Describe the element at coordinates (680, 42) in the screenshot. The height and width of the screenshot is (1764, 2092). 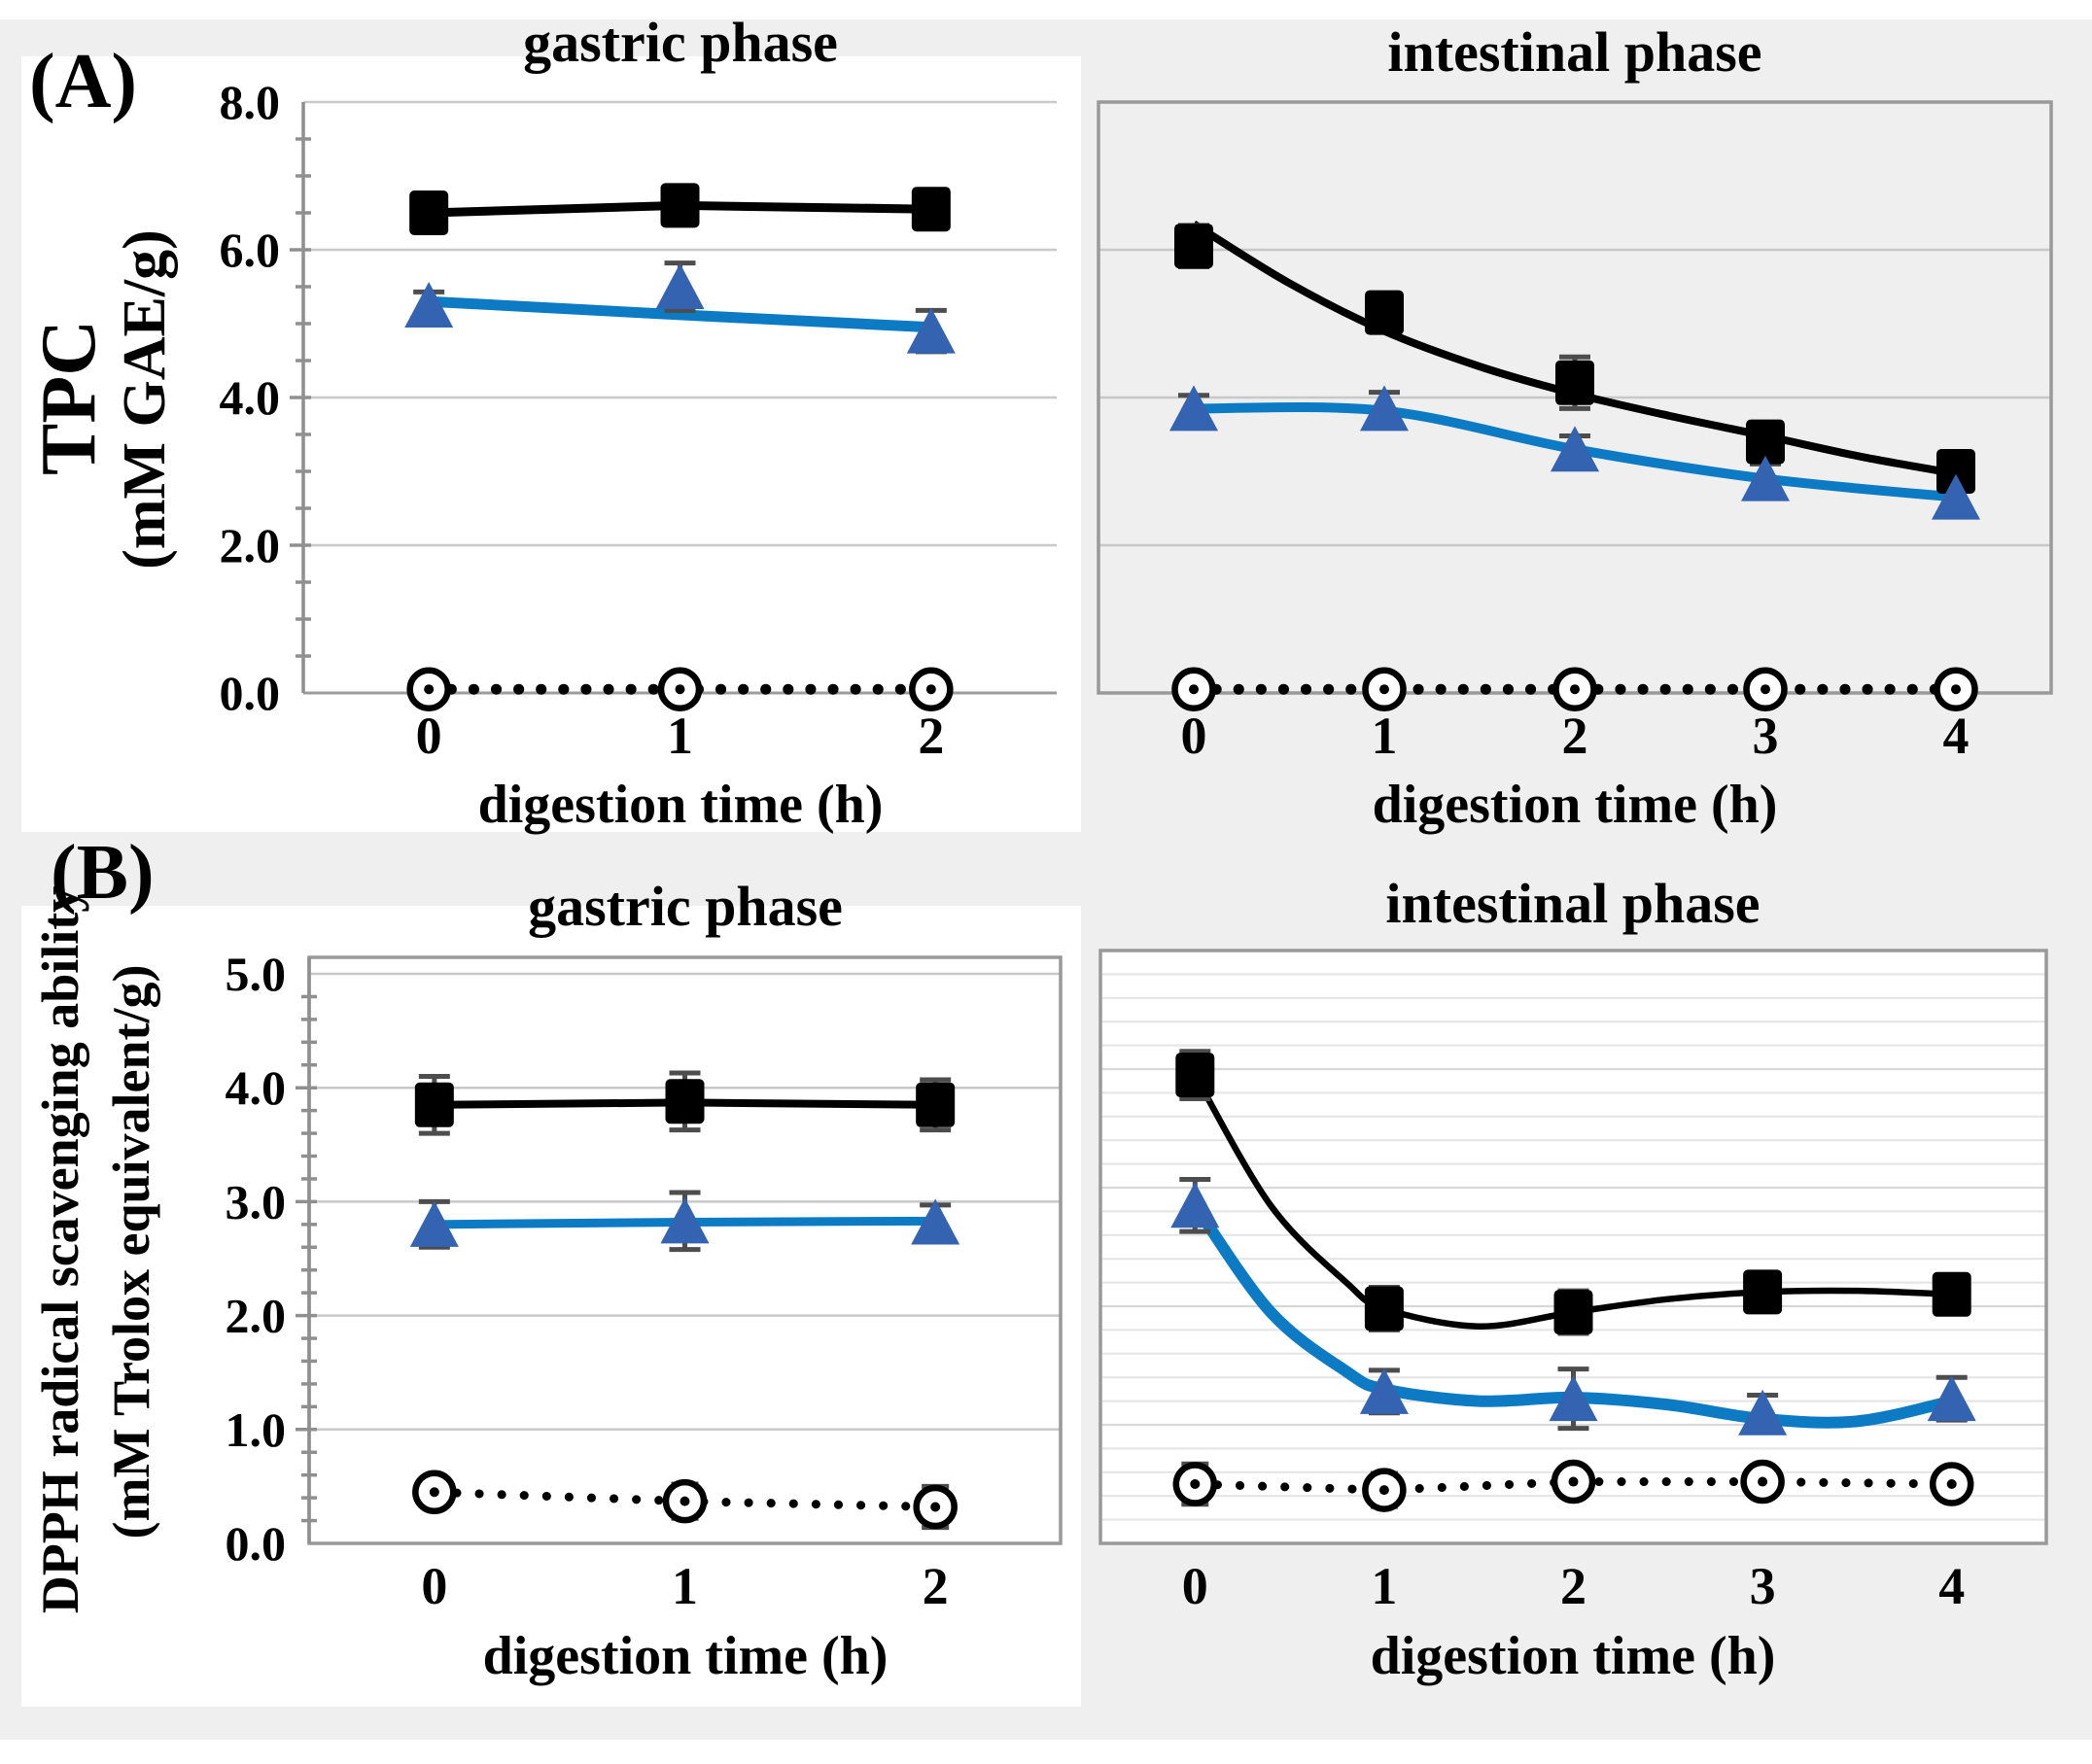
I see `title-tpc-gastric: gastric phase` at that location.